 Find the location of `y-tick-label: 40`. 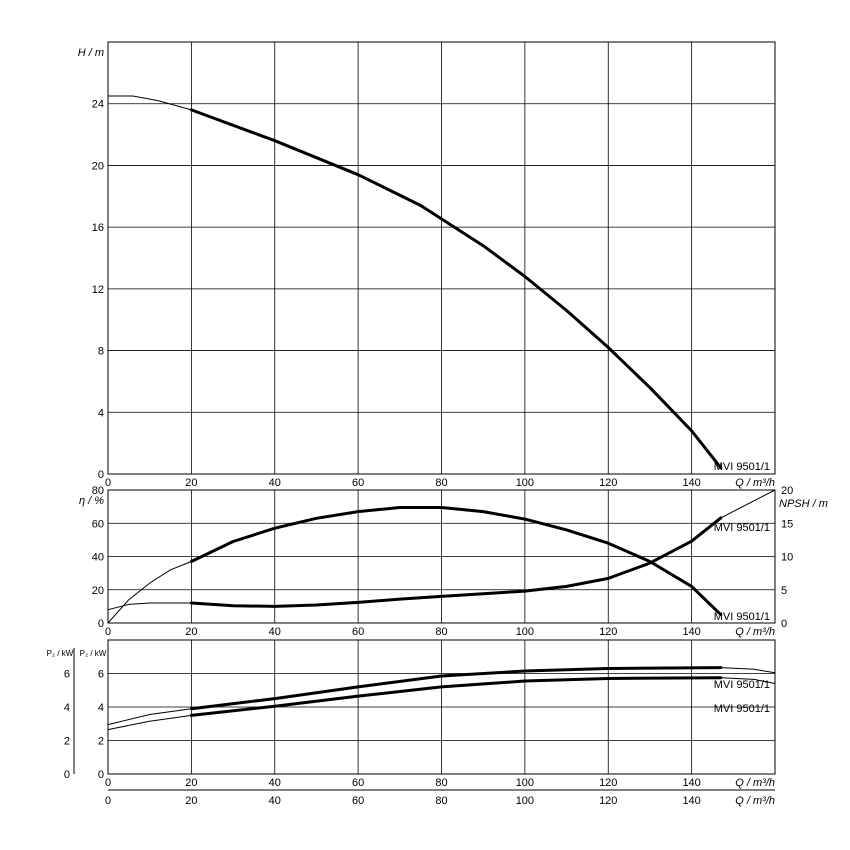

y-tick-label: 40 is located at coordinates (98, 558).